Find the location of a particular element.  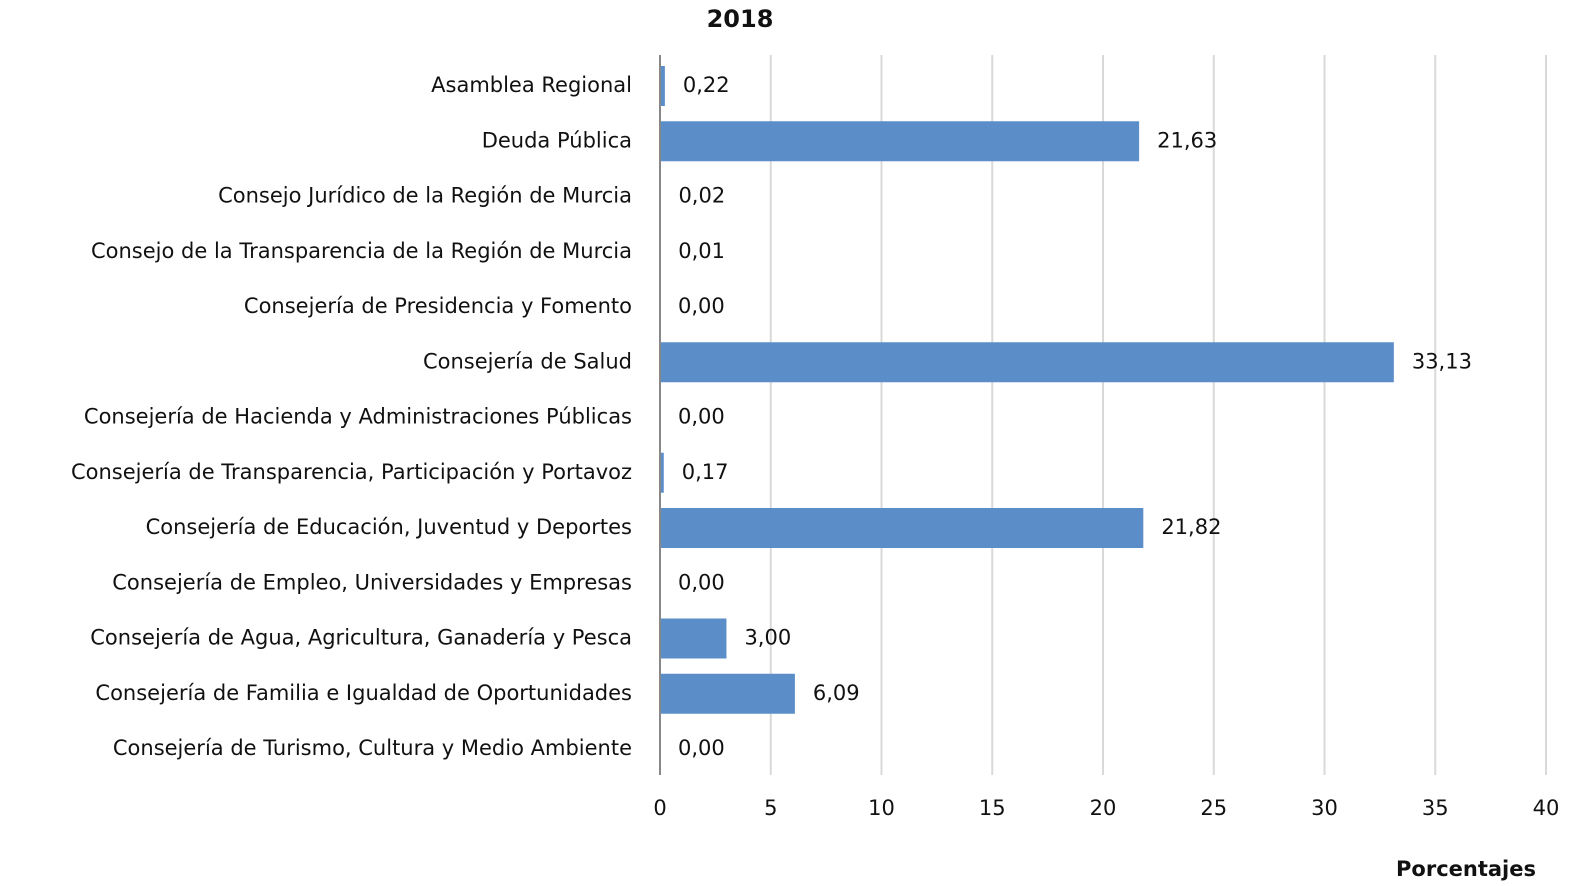

value-label: 0,01 is located at coordinates (701, 251).